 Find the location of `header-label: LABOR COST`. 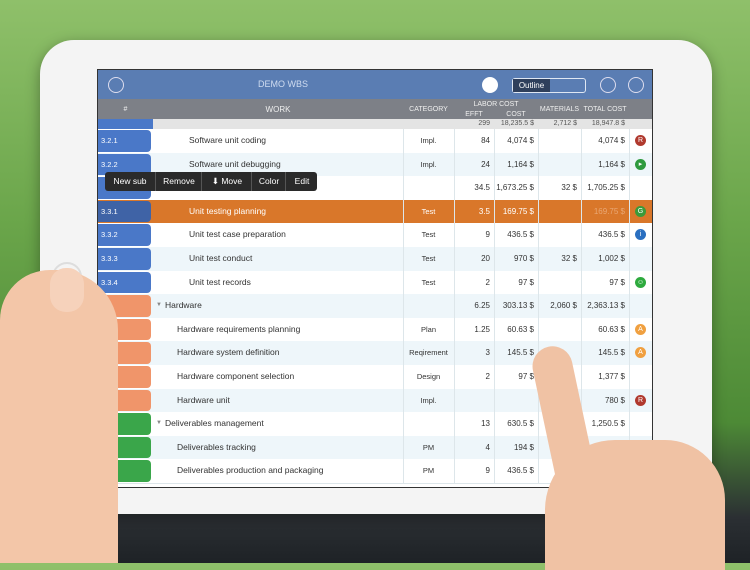

header-label: LABOR COST is located at coordinates (496, 104).